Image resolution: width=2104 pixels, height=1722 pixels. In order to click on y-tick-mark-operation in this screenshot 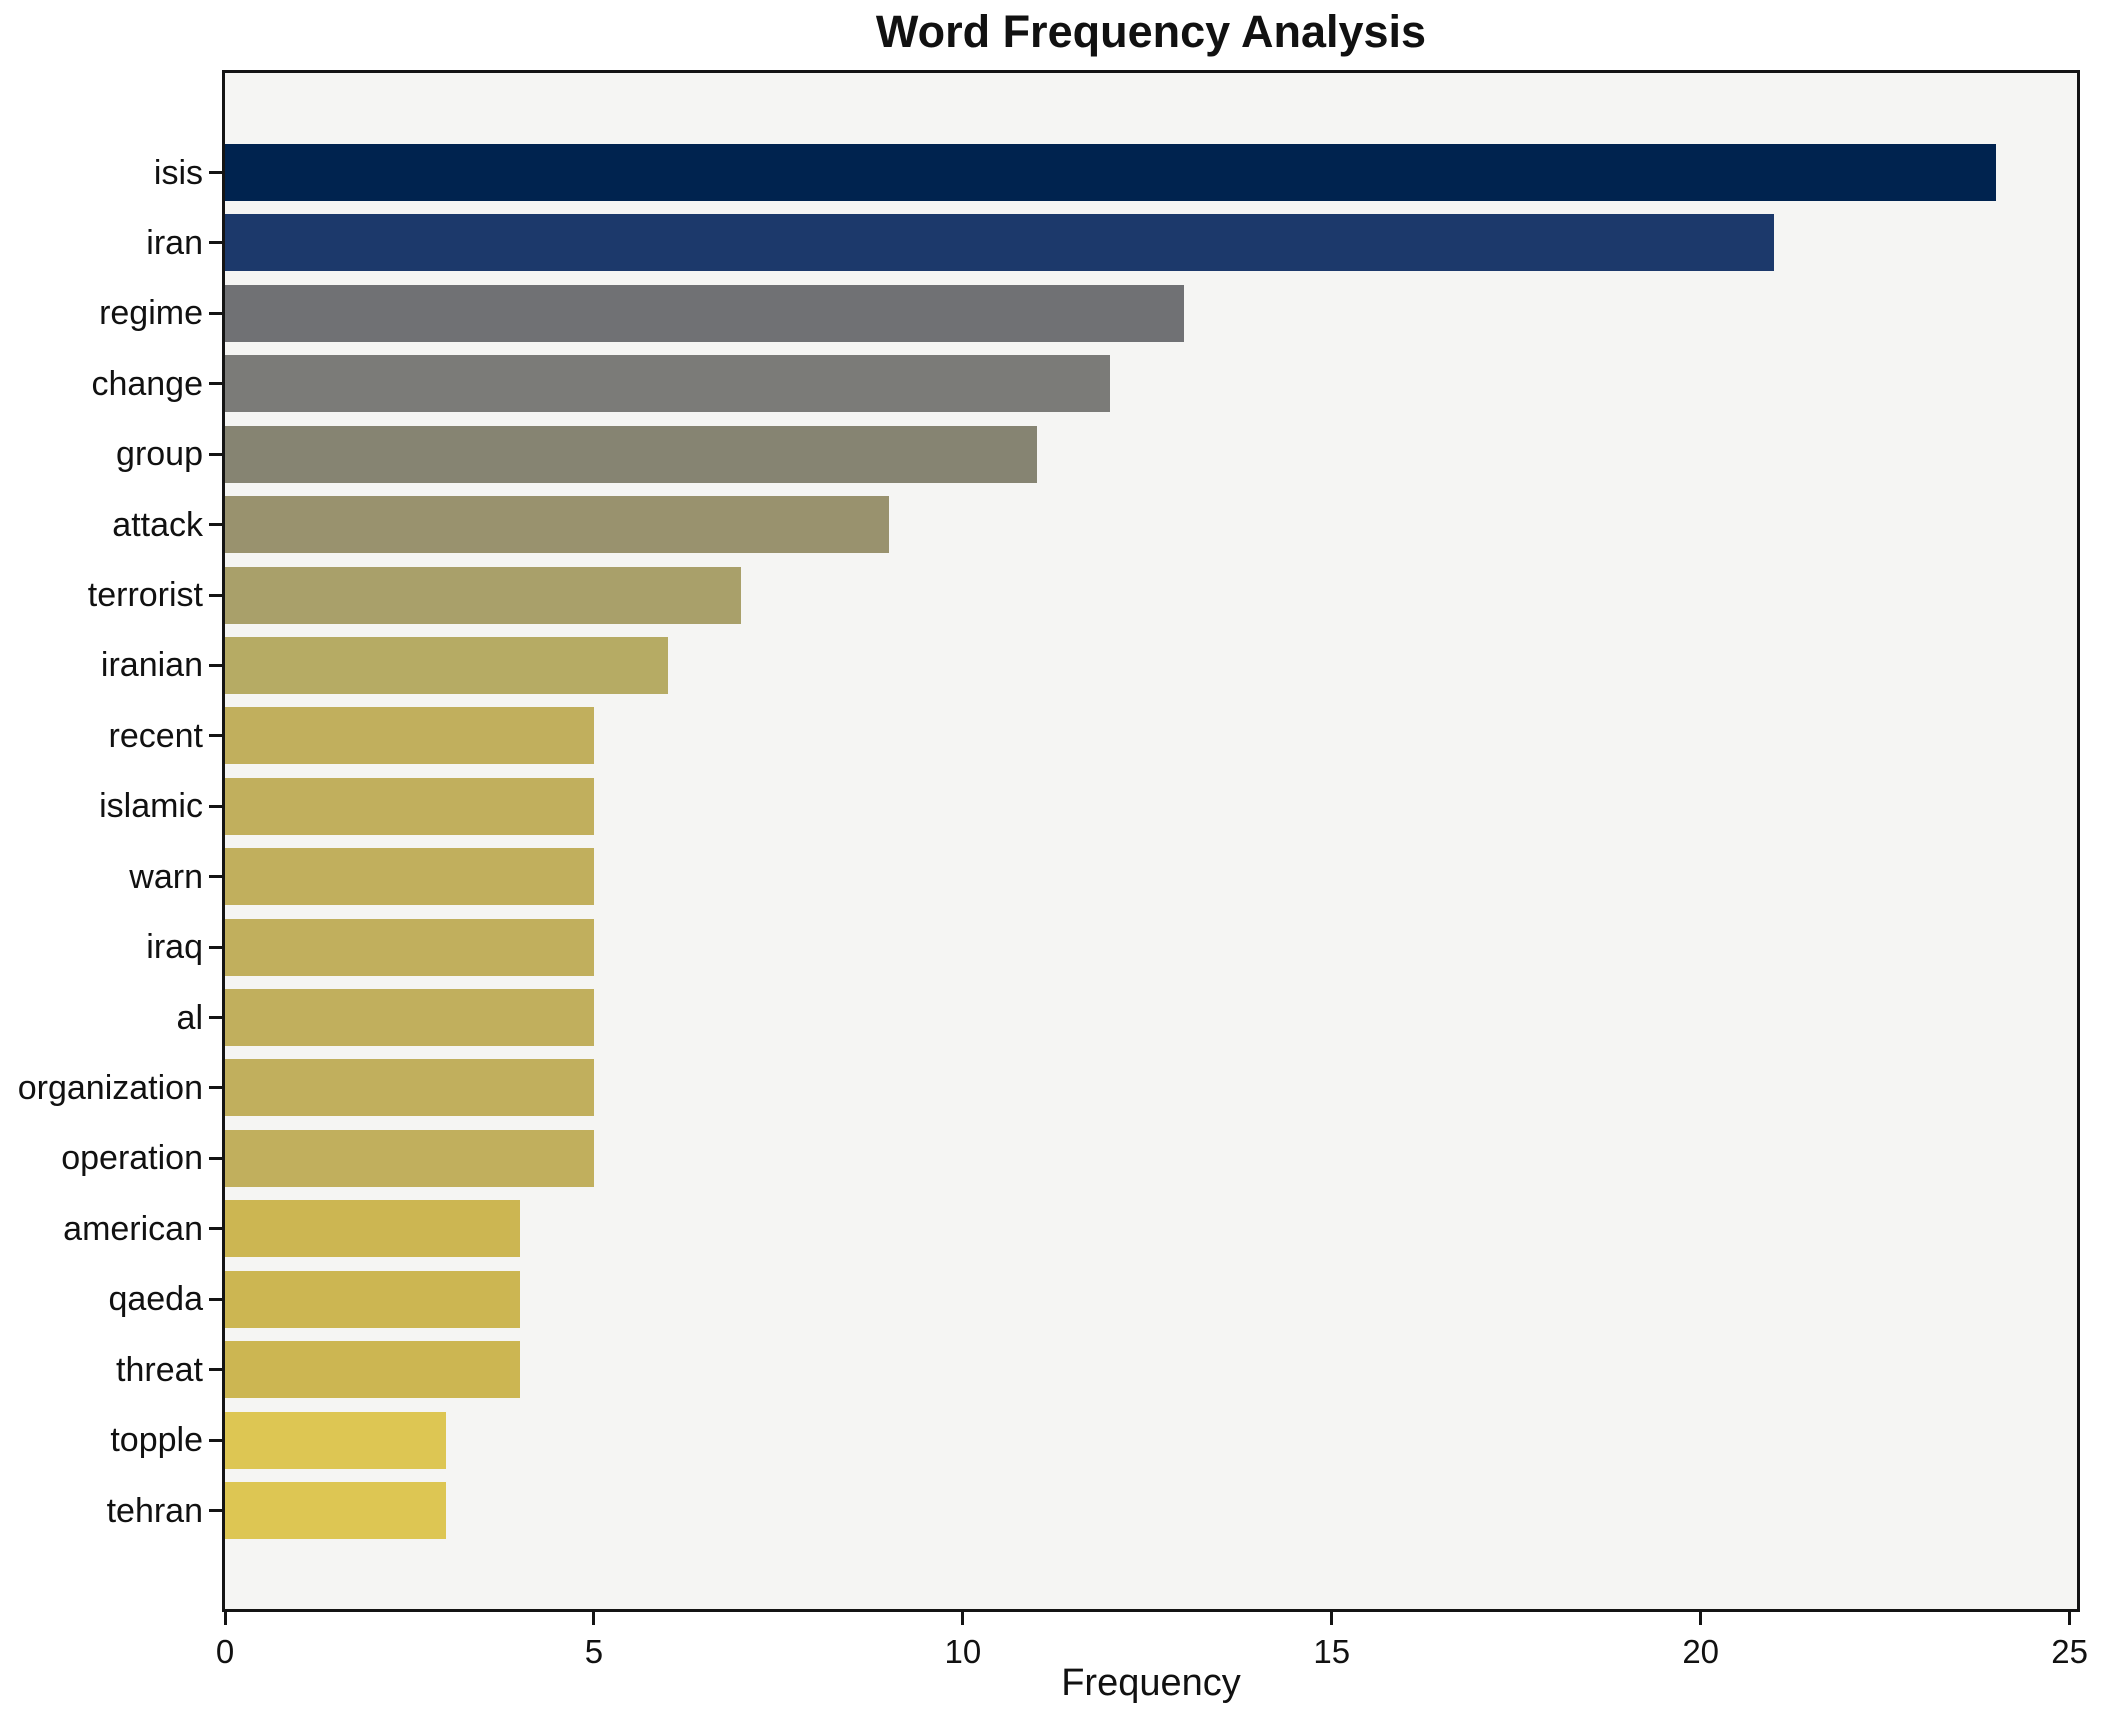, I will do `click(215, 1158)`.